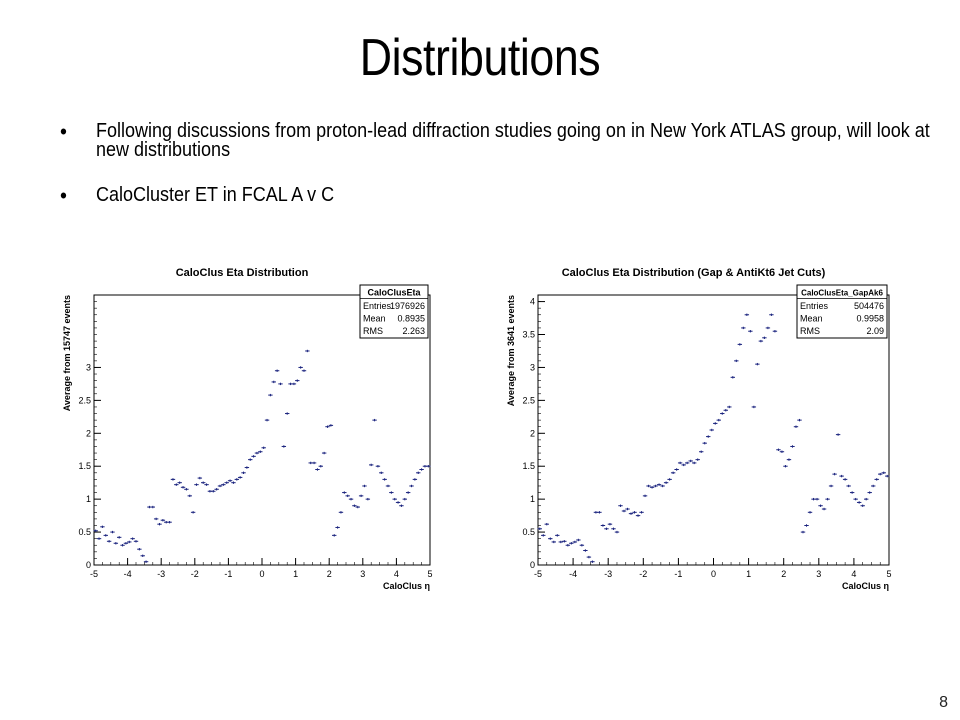 The image size is (960, 720). Describe the element at coordinates (228, 574) in the screenshot. I see `x-tick-label: -1` at that location.